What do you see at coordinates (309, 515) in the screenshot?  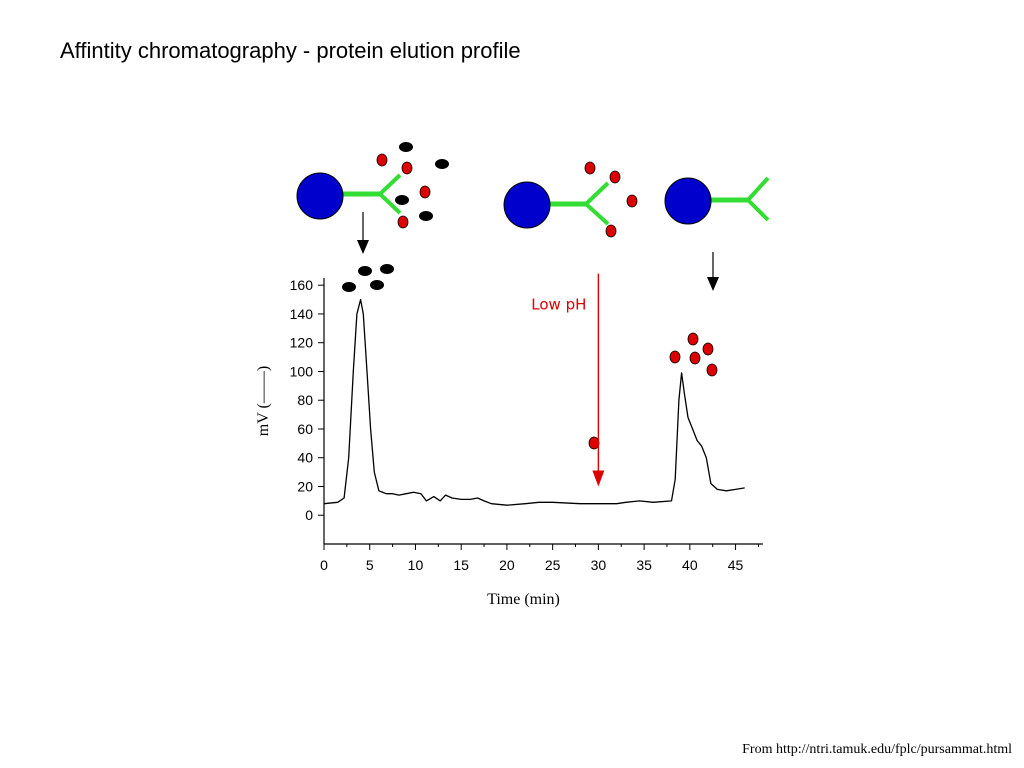 I see `y-tick-label: 0` at bounding box center [309, 515].